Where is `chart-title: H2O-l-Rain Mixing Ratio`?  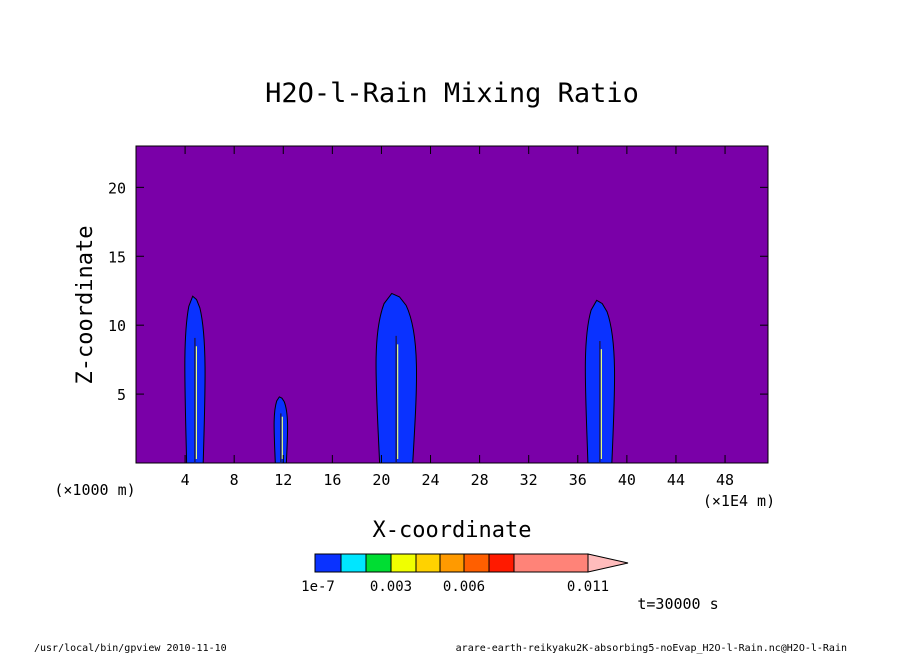
chart-title: H2O-l-Rain Mixing Ratio is located at coordinates (452, 93).